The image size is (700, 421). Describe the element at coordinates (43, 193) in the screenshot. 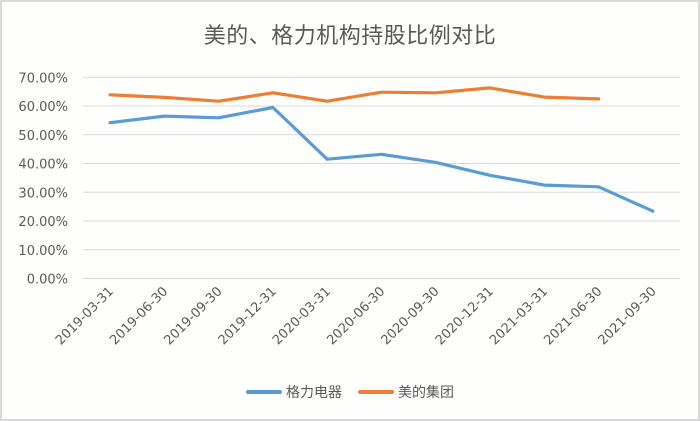

I see `y-tick-label: 30.00%` at that location.